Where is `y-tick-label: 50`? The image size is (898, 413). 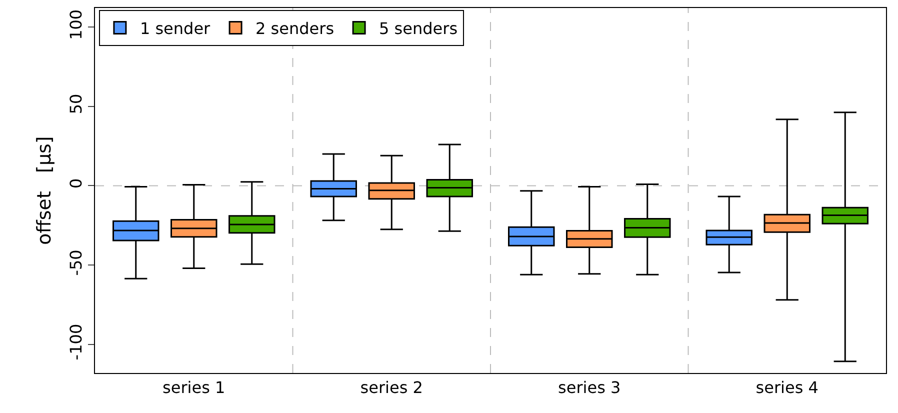
y-tick-label: 50 is located at coordinates (76, 104).